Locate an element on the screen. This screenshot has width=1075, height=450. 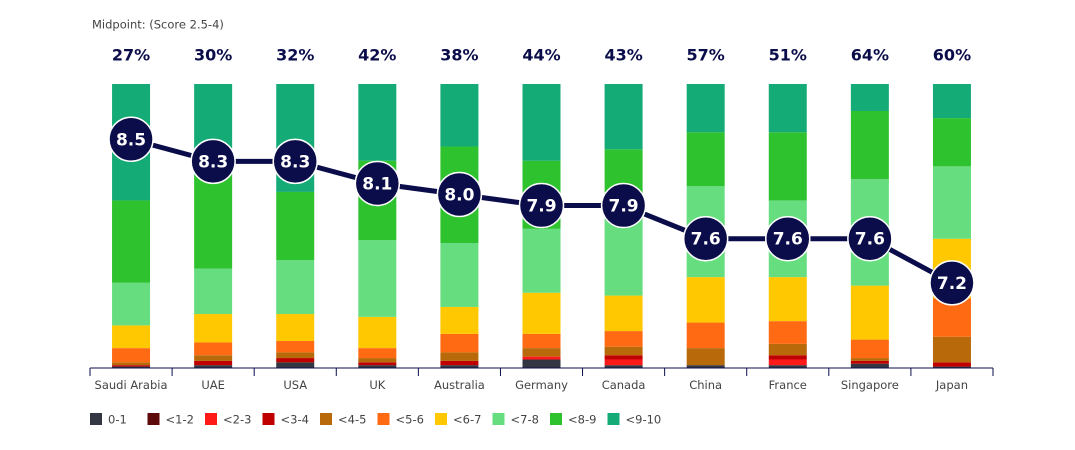
top-box-label: 44% is located at coordinates (541, 55).